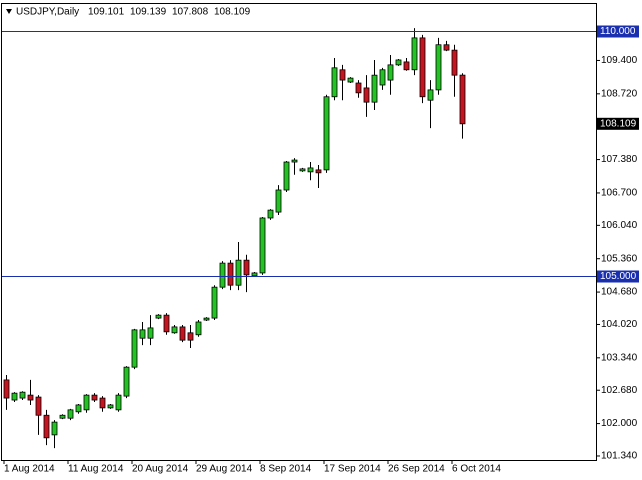  I want to click on chart-title: USDJPY,Daily, so click(47, 12).